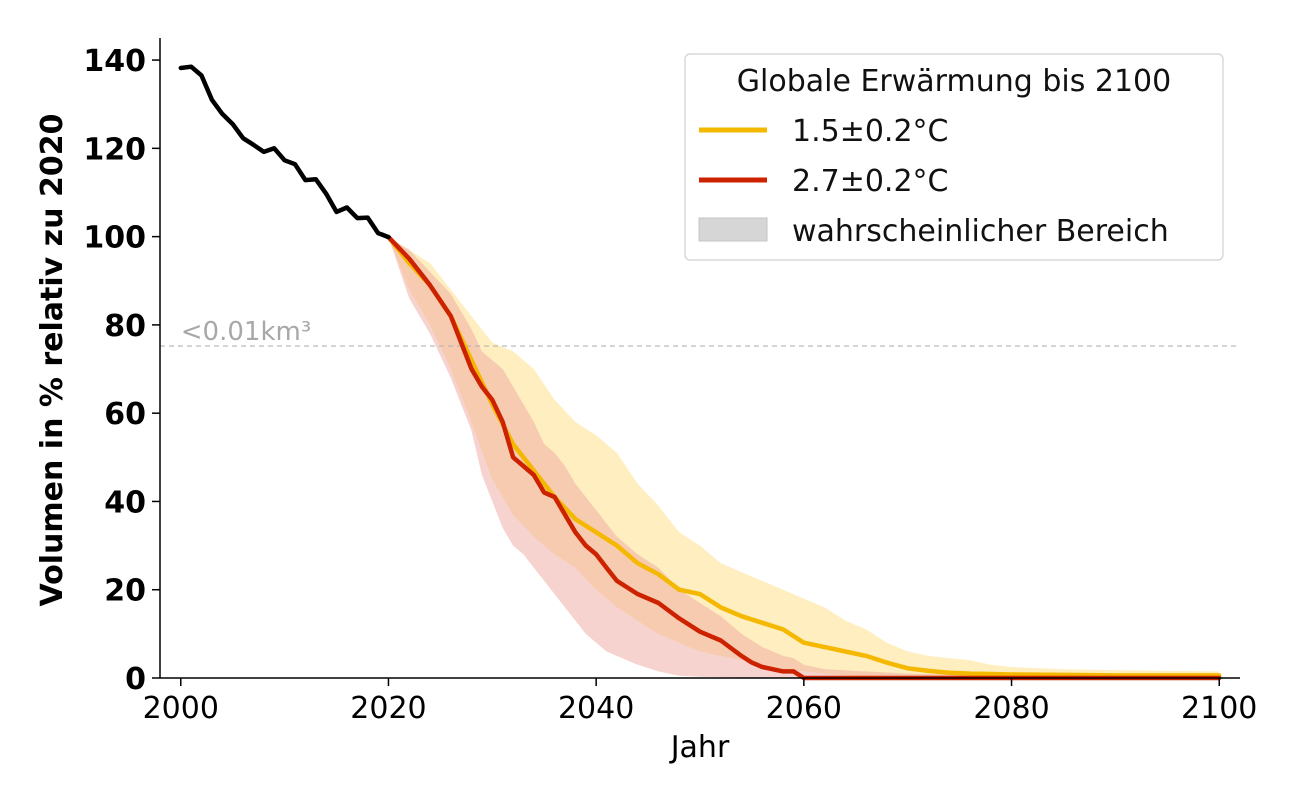  Describe the element at coordinates (1219, 708) in the screenshot. I see `x-tick-label: 2100` at that location.